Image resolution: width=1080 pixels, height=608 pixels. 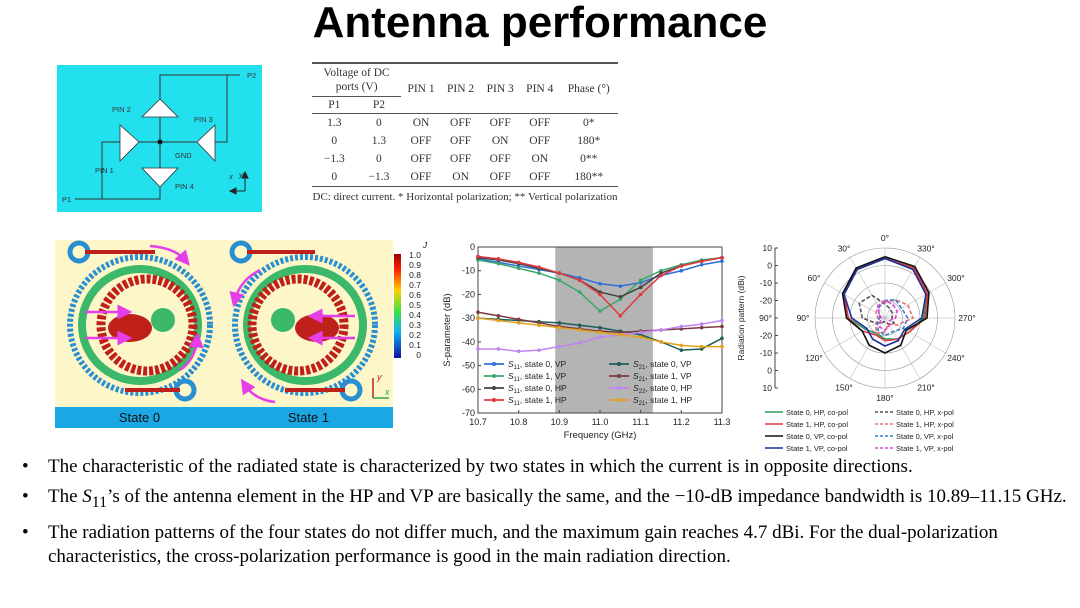 I want to click on y-tick-label: -10, so click(x=468, y=271).